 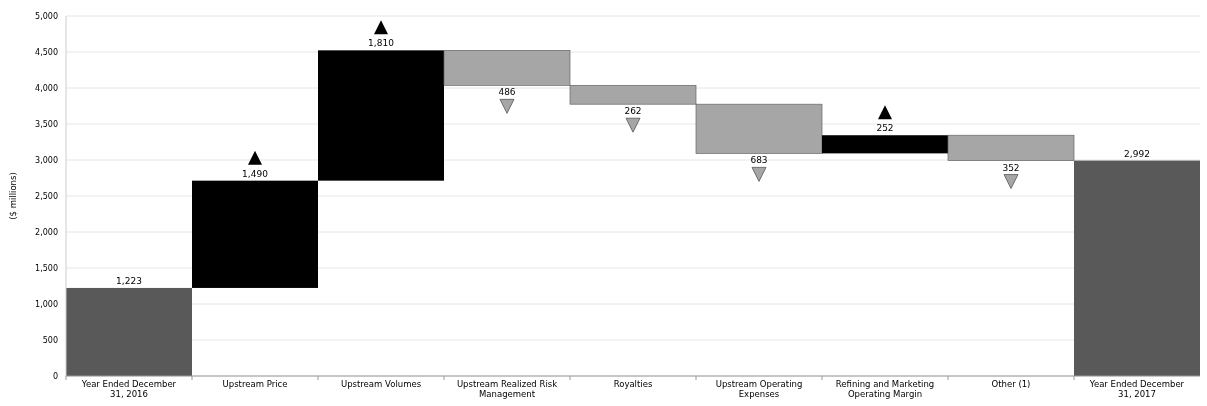 I want to click on y-tick-label: 2,500, so click(x=46, y=196).